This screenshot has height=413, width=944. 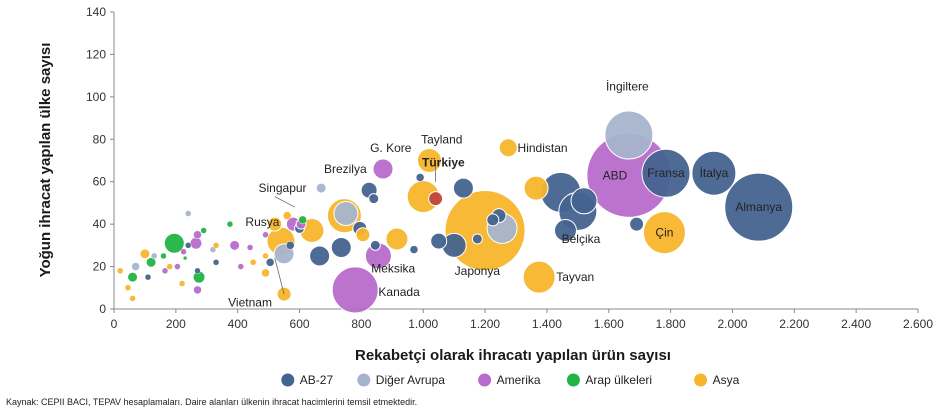 What do you see at coordinates (478, 271) in the screenshot?
I see `bubble-label: Japonya` at bounding box center [478, 271].